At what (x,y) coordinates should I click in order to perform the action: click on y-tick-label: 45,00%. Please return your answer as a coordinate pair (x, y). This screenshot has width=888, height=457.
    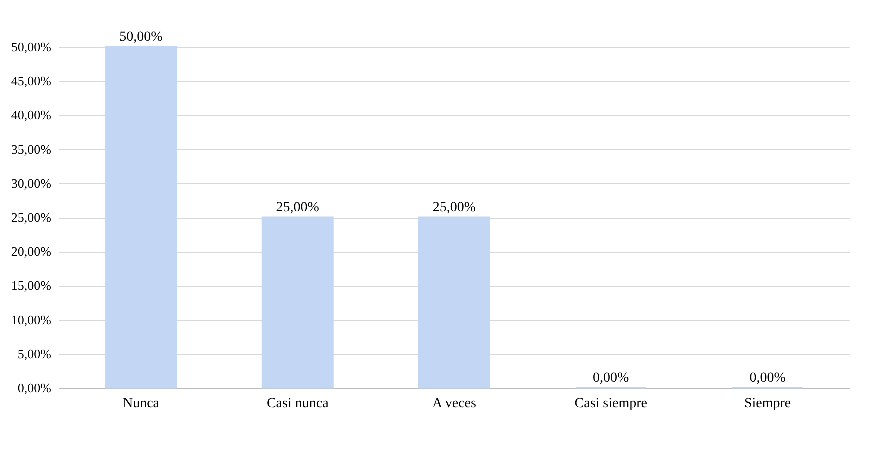
    Looking at the image, I should click on (31, 81).